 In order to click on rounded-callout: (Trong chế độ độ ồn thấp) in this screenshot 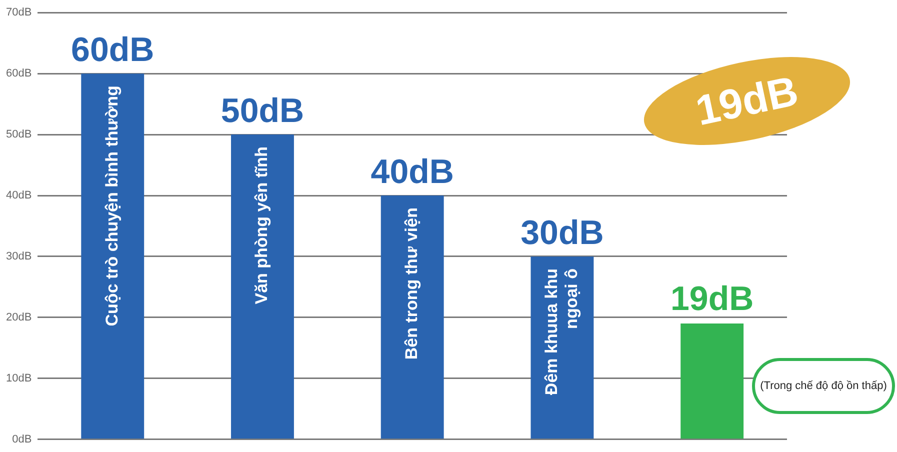, I will do `click(823, 386)`.